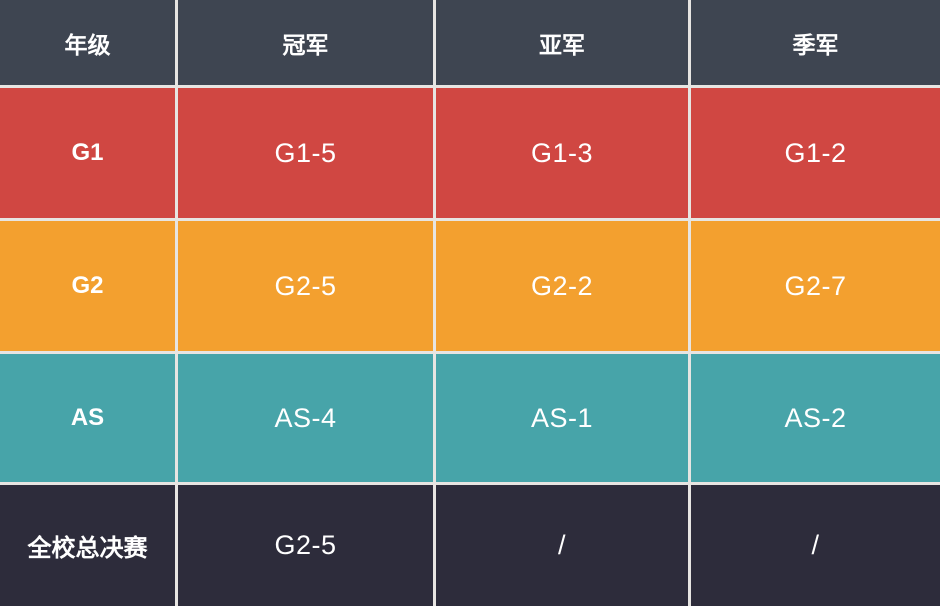 The height and width of the screenshot is (606, 940). What do you see at coordinates (562, 153) in the screenshot?
I see `cell-g1-runner-up: G1-3` at bounding box center [562, 153].